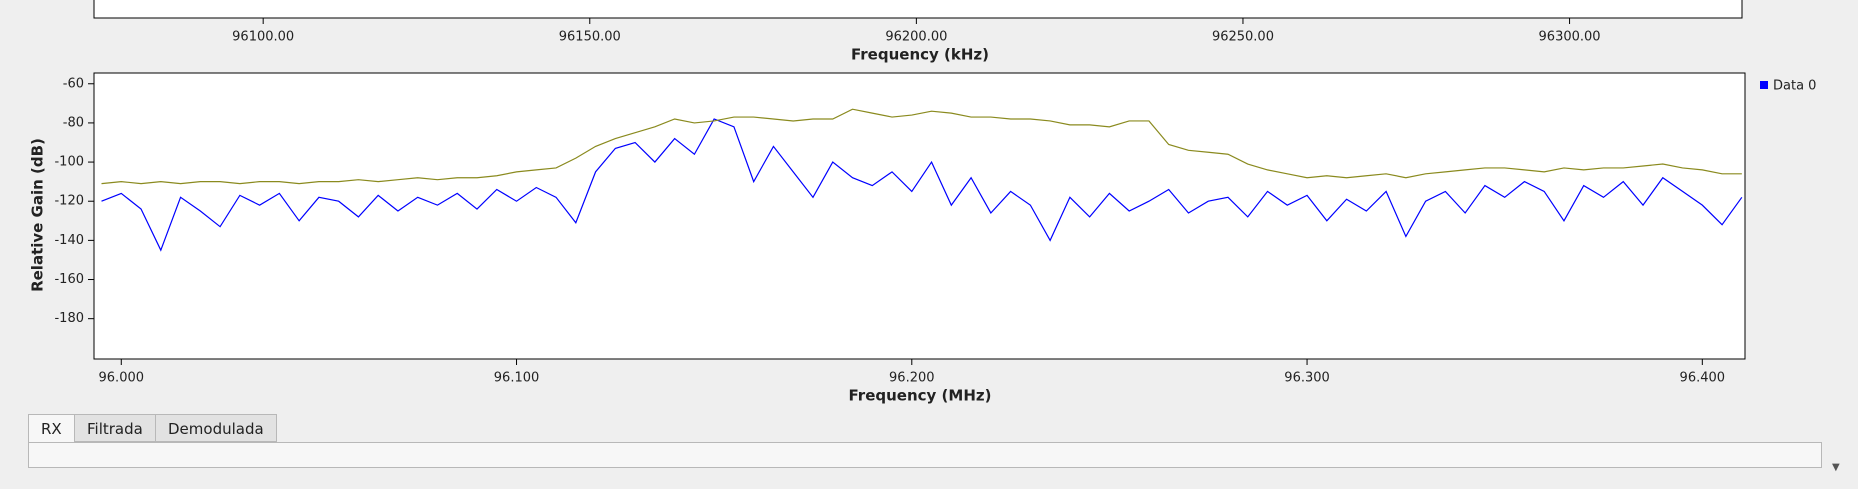 Image resolution: width=1858 pixels, height=489 pixels. What do you see at coordinates (1703, 378) in the screenshot?
I see `x-tick-label: 96.400` at bounding box center [1703, 378].